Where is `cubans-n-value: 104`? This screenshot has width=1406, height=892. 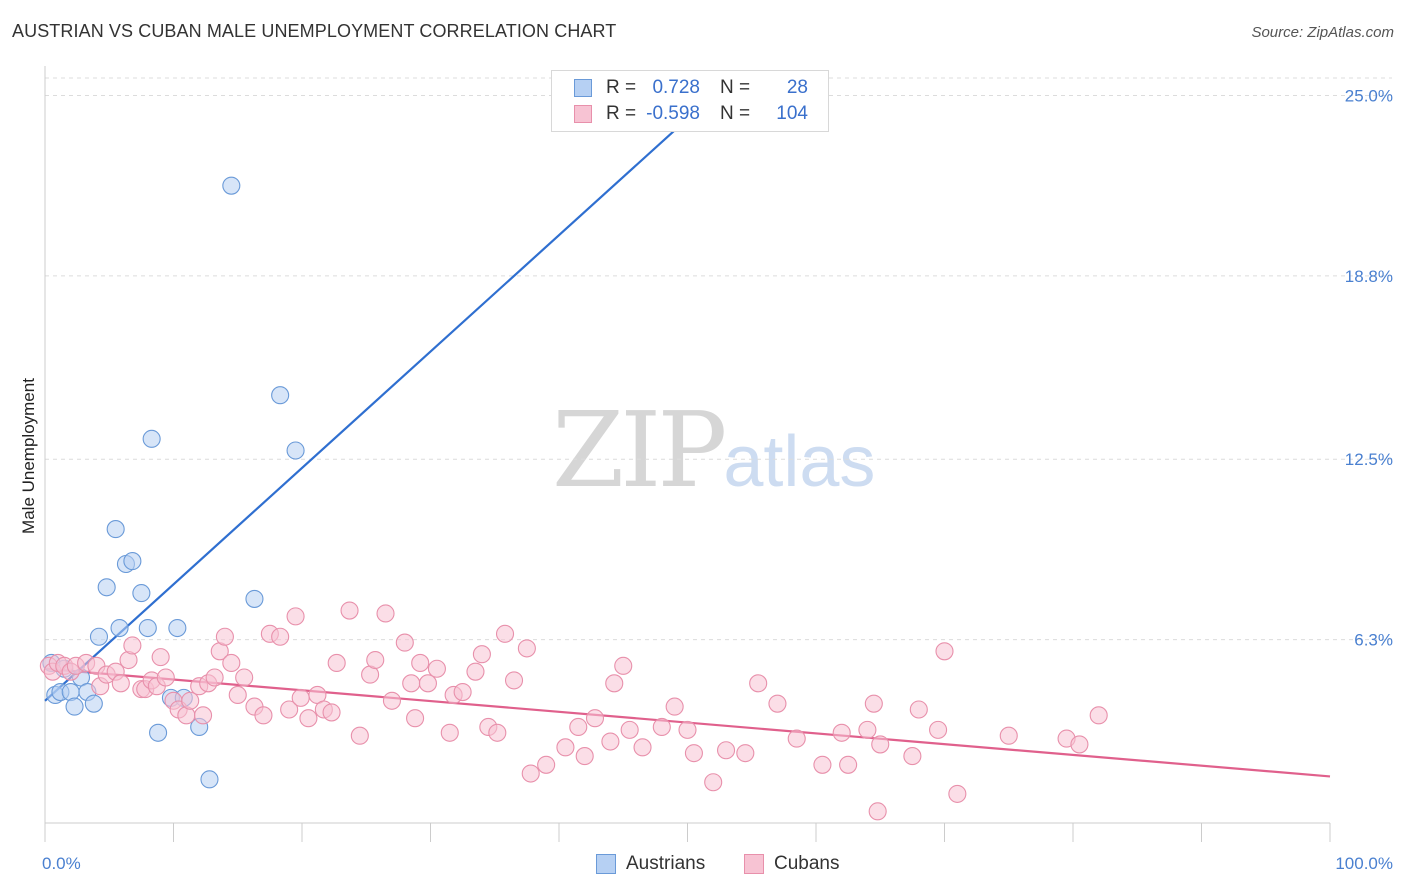 cubans-n-value: 104 is located at coordinates (792, 113).